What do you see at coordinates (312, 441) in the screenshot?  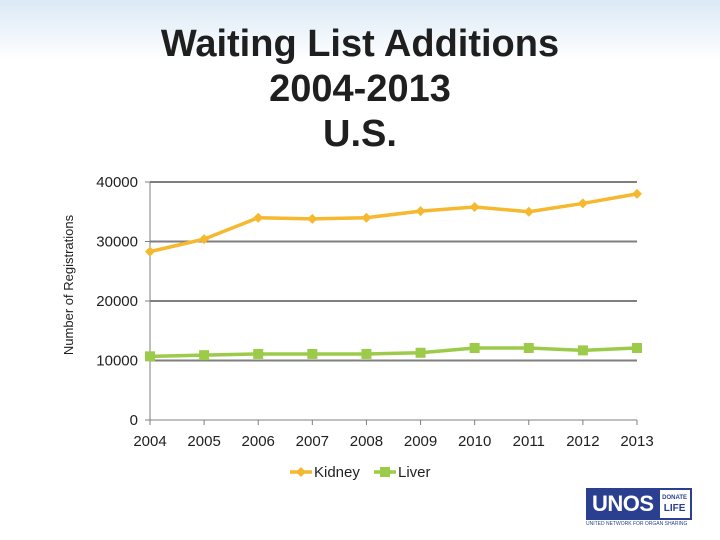 I see `x-tick-label: 2007` at bounding box center [312, 441].